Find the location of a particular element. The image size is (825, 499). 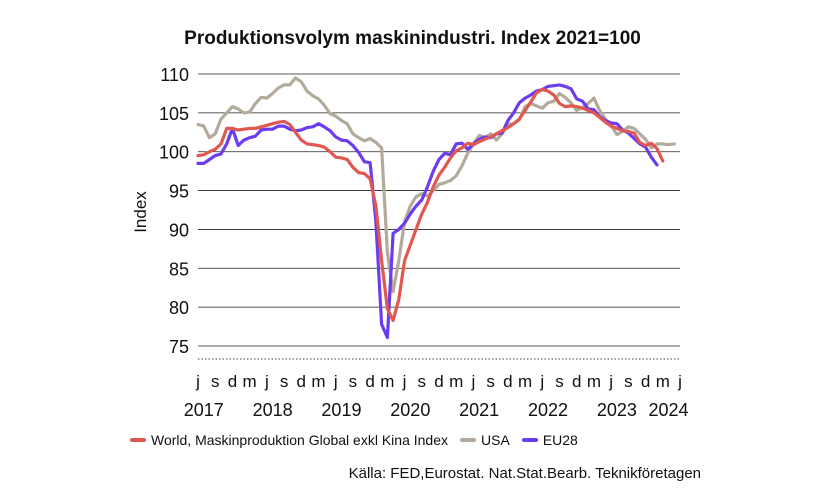

y-tick-label: 105 is located at coordinates (174, 114).